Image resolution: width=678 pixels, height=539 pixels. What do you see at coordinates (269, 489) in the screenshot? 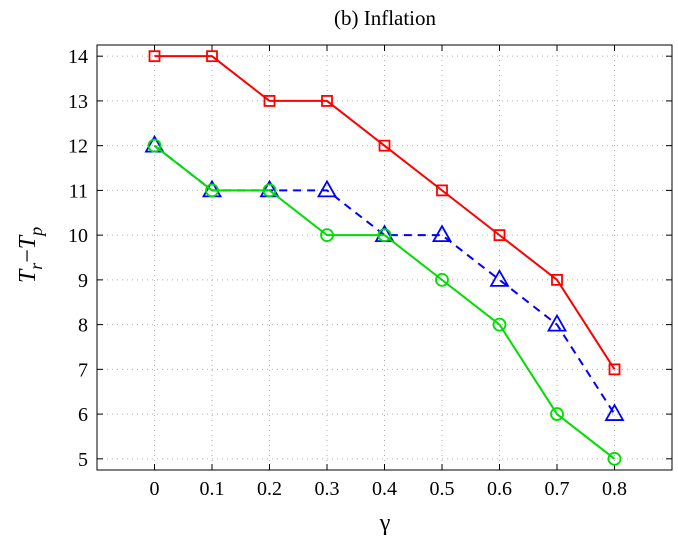
I see `x-tick-label: 0.2` at bounding box center [269, 489].